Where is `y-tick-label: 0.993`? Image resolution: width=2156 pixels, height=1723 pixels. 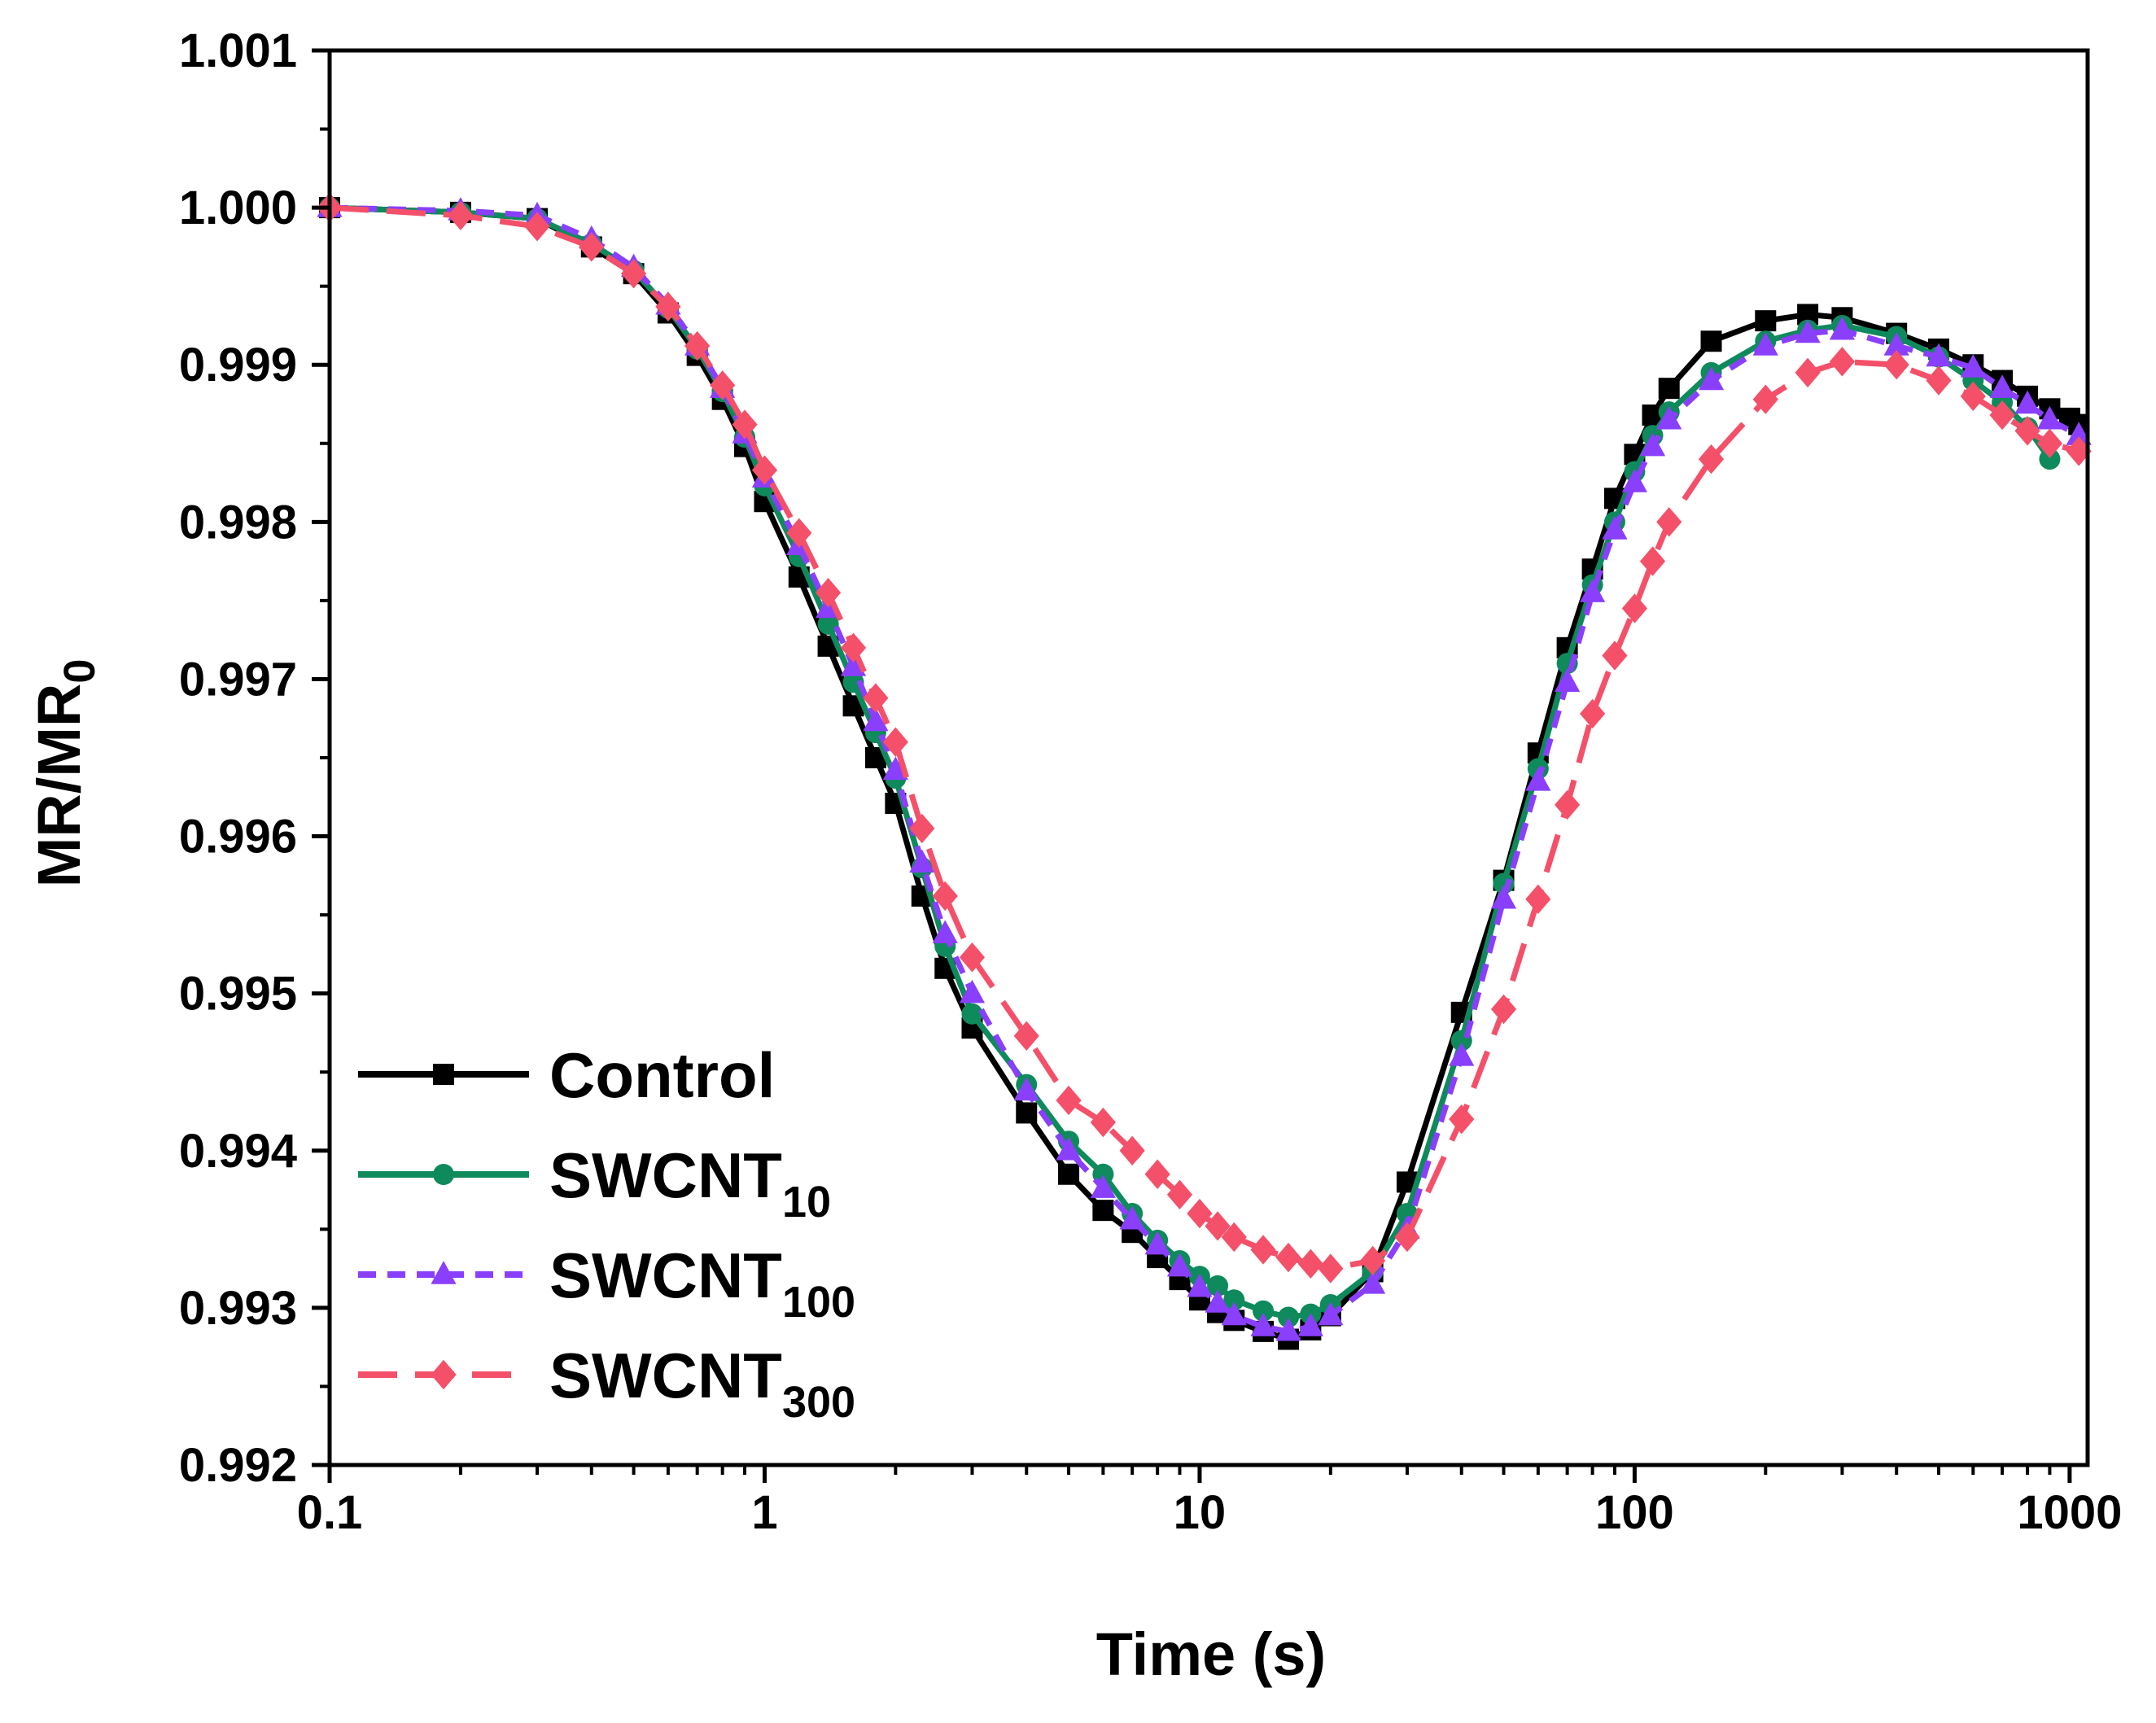 y-tick-label: 0.993 is located at coordinates (238, 1309).